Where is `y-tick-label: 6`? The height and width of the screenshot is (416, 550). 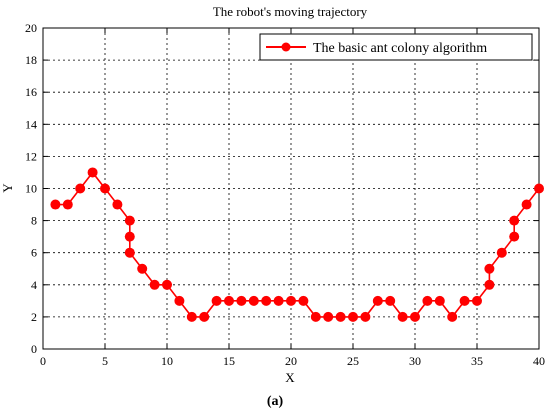
y-tick-label: 6 is located at coordinates (34, 253).